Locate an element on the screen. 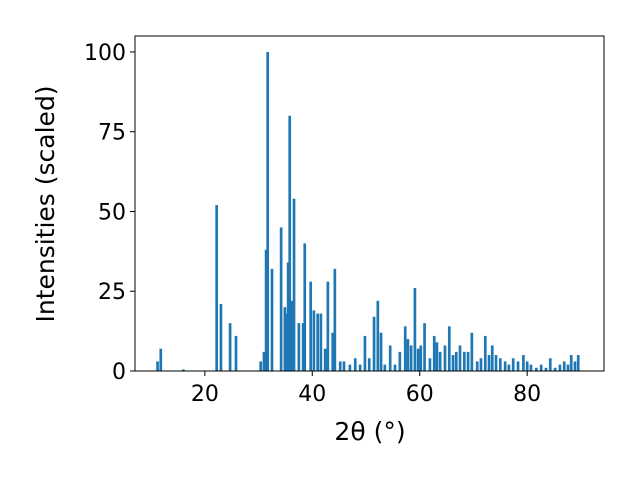  y-tick-label: 50 is located at coordinates (112, 212).